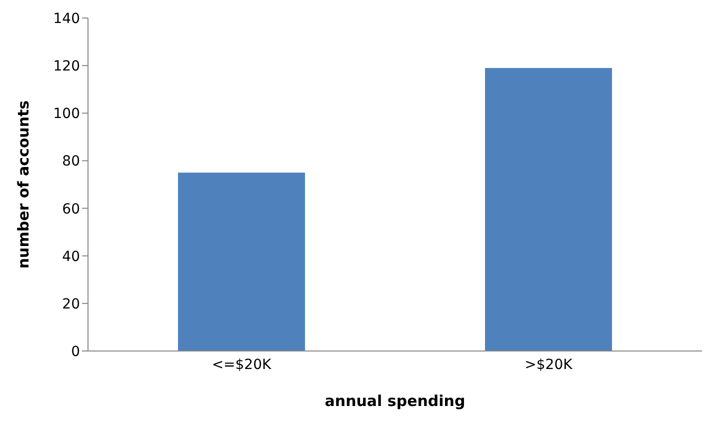 The image size is (715, 429). Describe the element at coordinates (66, 18) in the screenshot. I see `y-tick-label: 140` at that location.